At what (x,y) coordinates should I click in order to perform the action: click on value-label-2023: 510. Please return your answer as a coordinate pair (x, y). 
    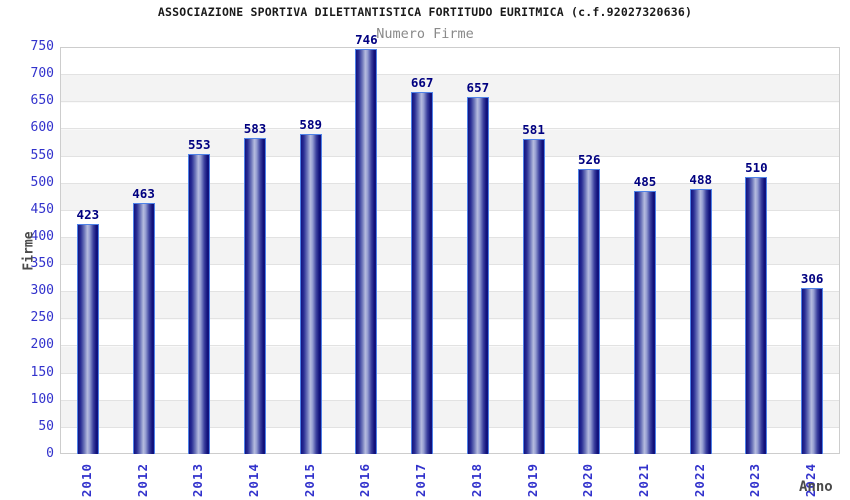
    Looking at the image, I should click on (756, 168).